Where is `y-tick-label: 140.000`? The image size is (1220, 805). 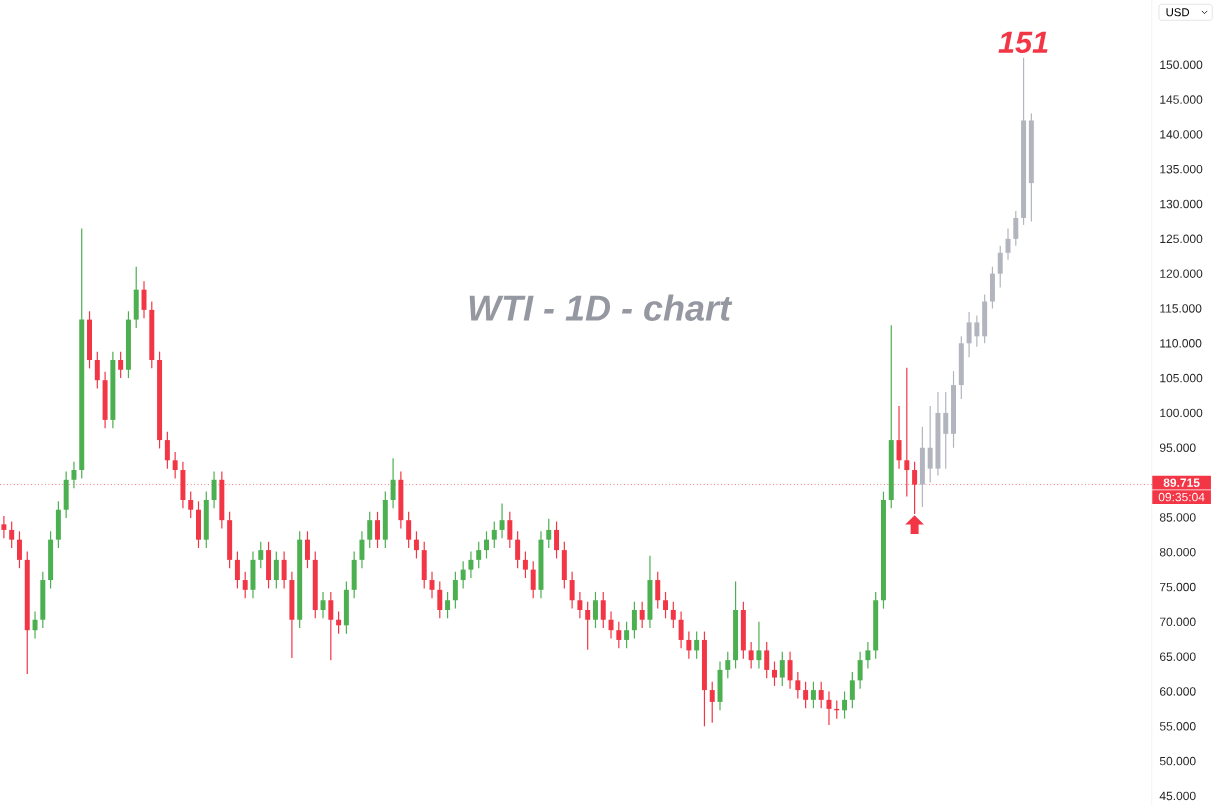 y-tick-label: 140.000 is located at coordinates (1181, 134).